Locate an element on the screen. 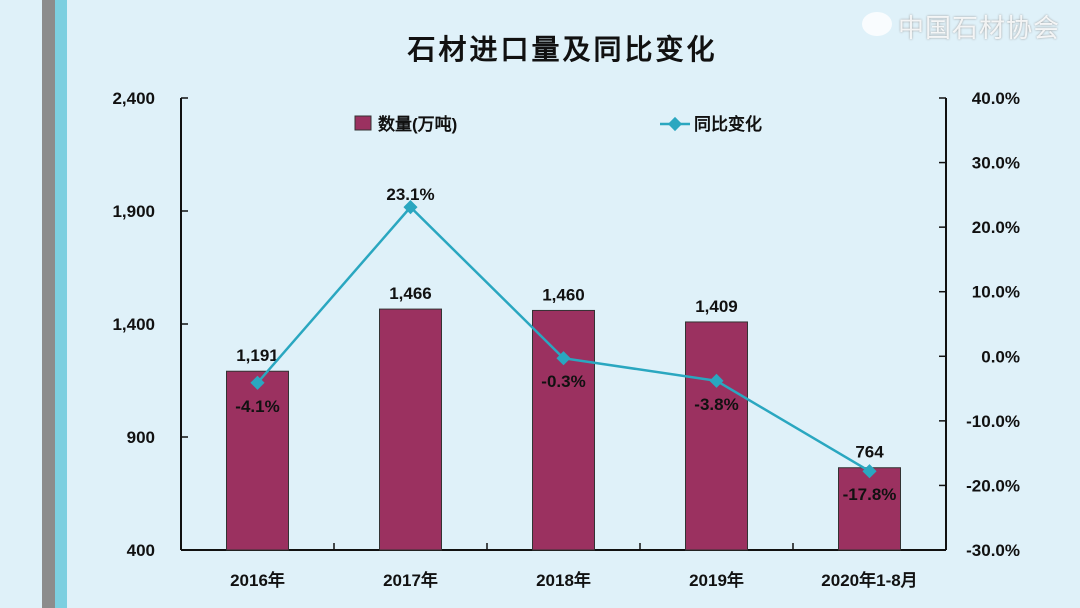 The height and width of the screenshot is (608, 1080). left-tick-label: 1,400 is located at coordinates (133, 324).